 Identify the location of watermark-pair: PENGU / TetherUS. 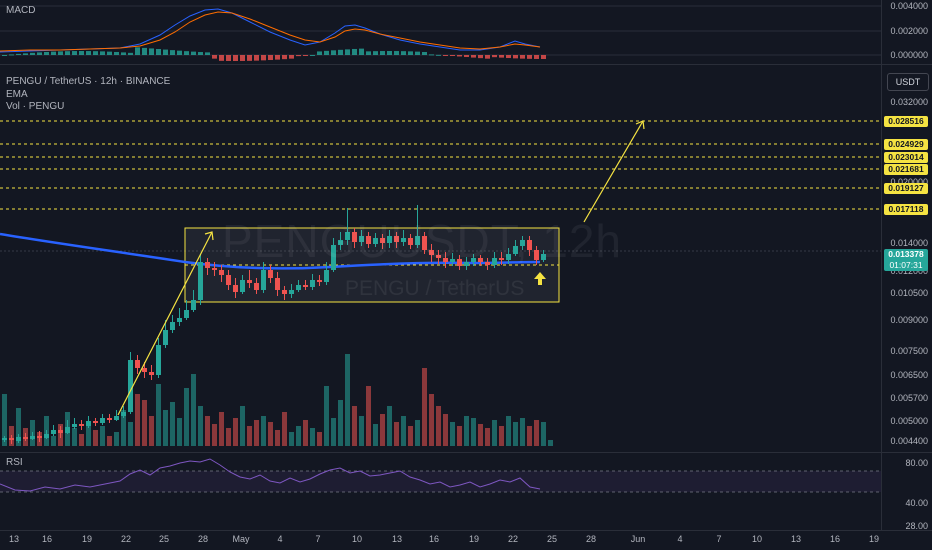
(435, 288).